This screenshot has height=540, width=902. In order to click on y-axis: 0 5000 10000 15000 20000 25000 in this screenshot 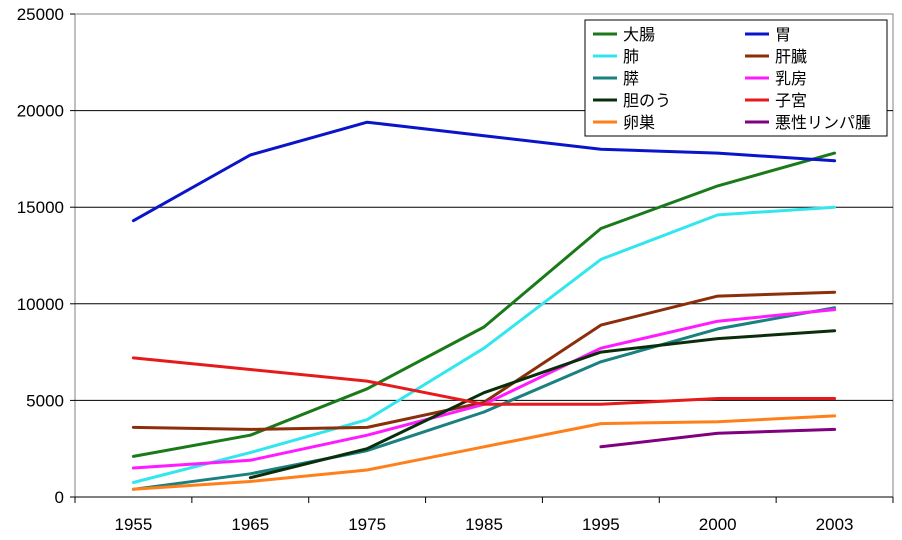, I will do `click(46, 256)`.